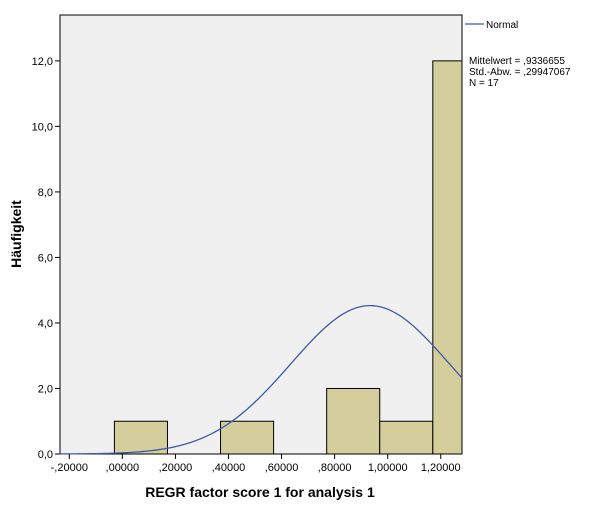 This screenshot has width=597, height=515. What do you see at coordinates (517, 61) in the screenshot?
I see `stat-mean: Mittelwert = ,9336655` at bounding box center [517, 61].